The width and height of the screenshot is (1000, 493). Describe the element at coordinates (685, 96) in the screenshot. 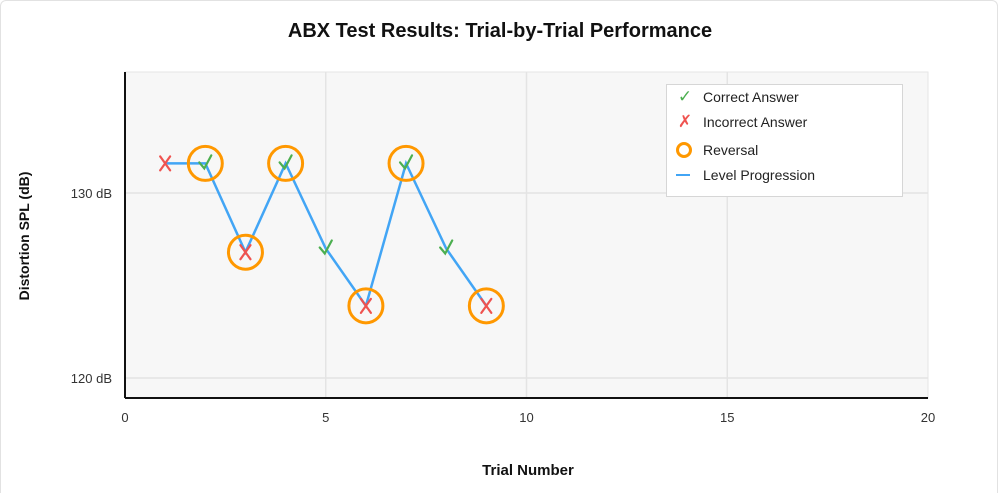

I see `check-icon: ✓` at that location.